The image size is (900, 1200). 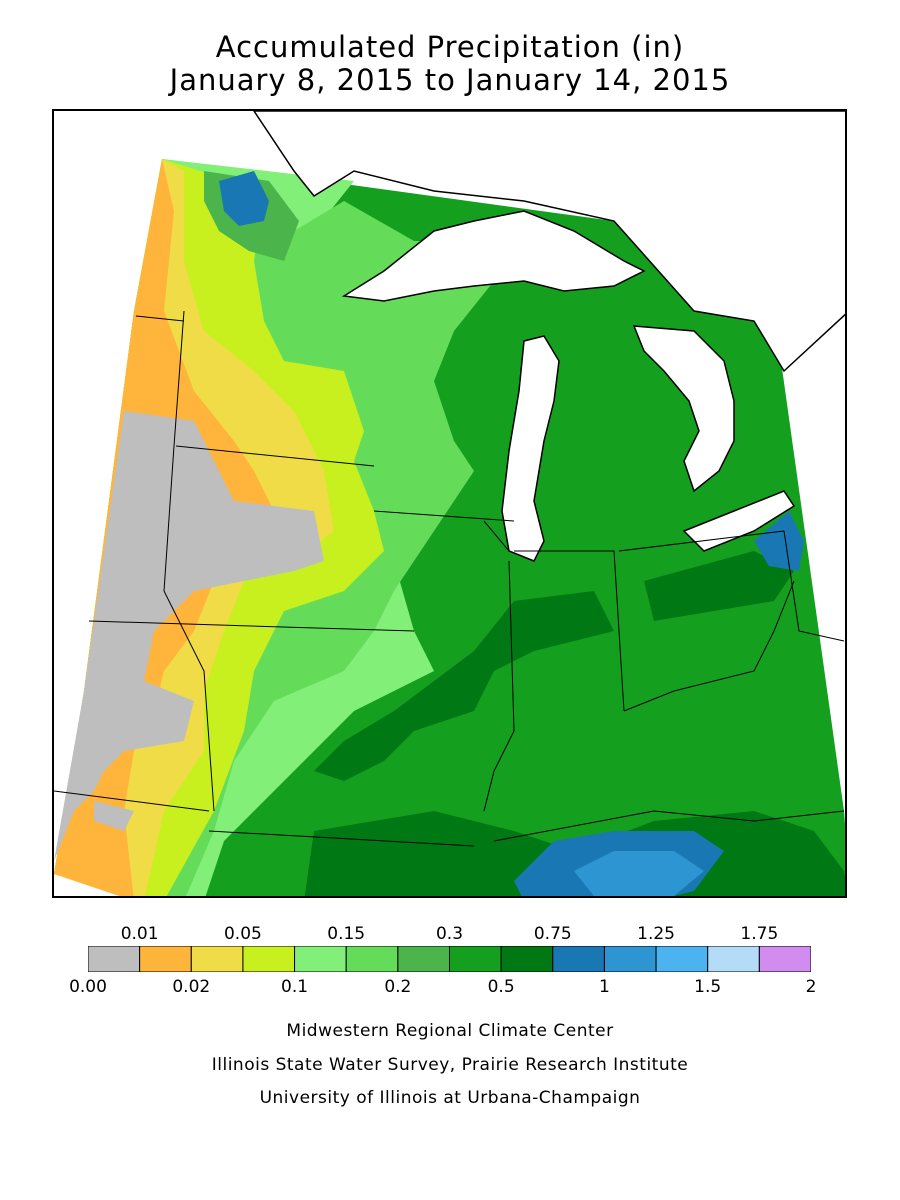 What do you see at coordinates (759, 934) in the screenshot?
I see `legend-label-upper: 1.75` at bounding box center [759, 934].